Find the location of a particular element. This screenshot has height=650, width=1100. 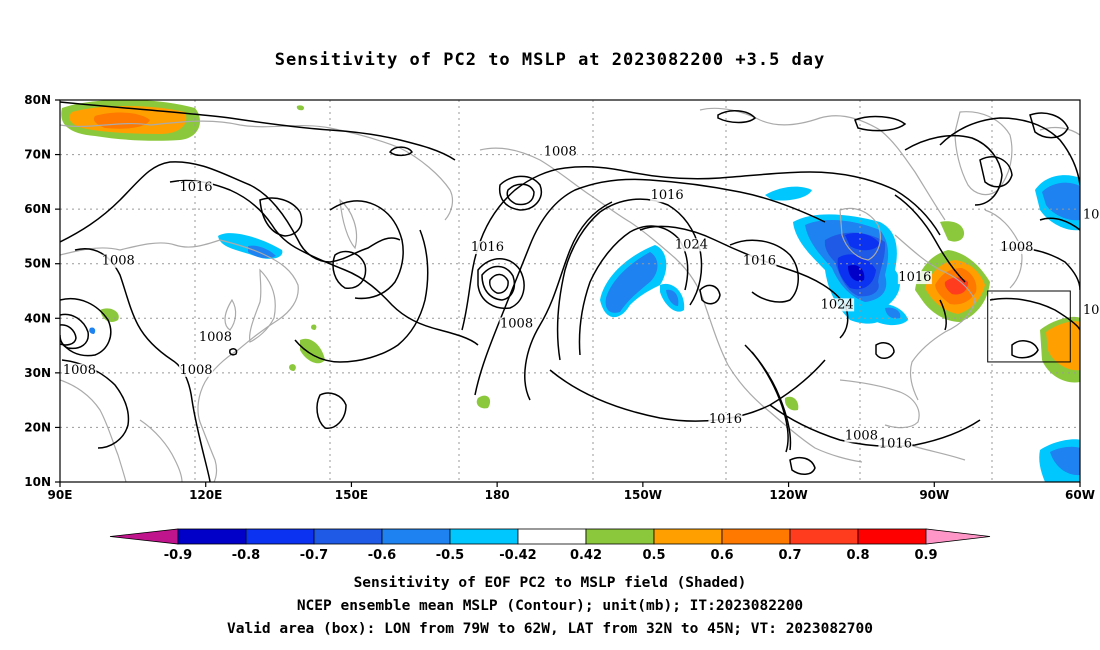

coastline-japan is located at coordinates (262, 305).